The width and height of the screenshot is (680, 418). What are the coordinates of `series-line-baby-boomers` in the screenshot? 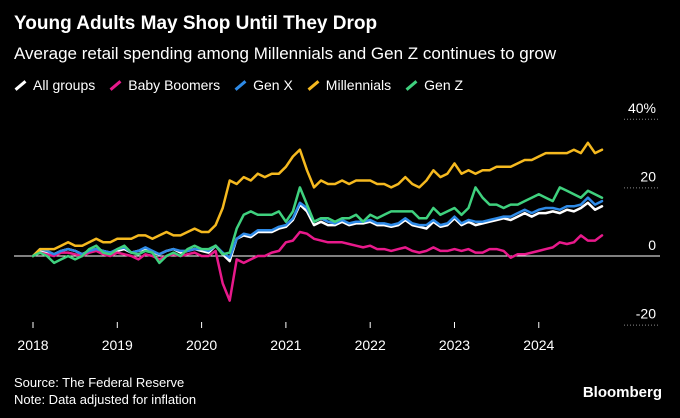 It's located at (317, 266).